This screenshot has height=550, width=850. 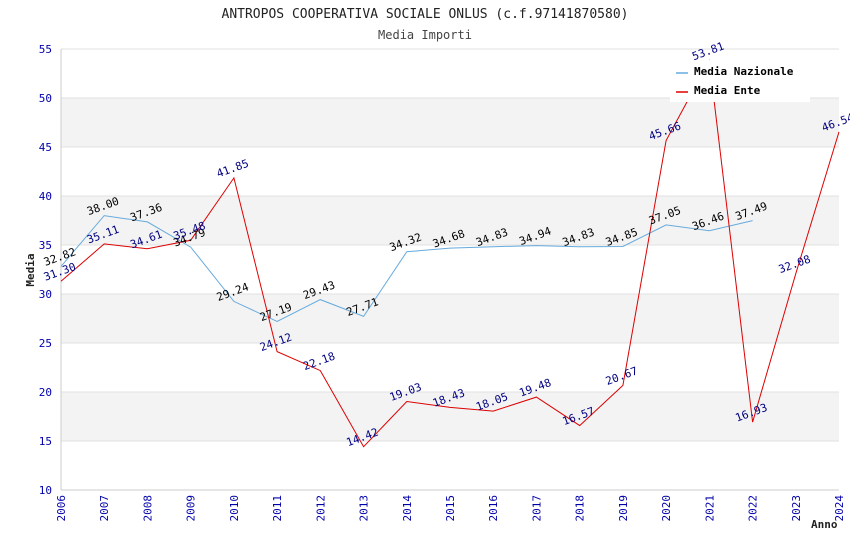 What do you see at coordinates (45, 147) in the screenshot?
I see `y-tick-label: 45` at bounding box center [45, 147].